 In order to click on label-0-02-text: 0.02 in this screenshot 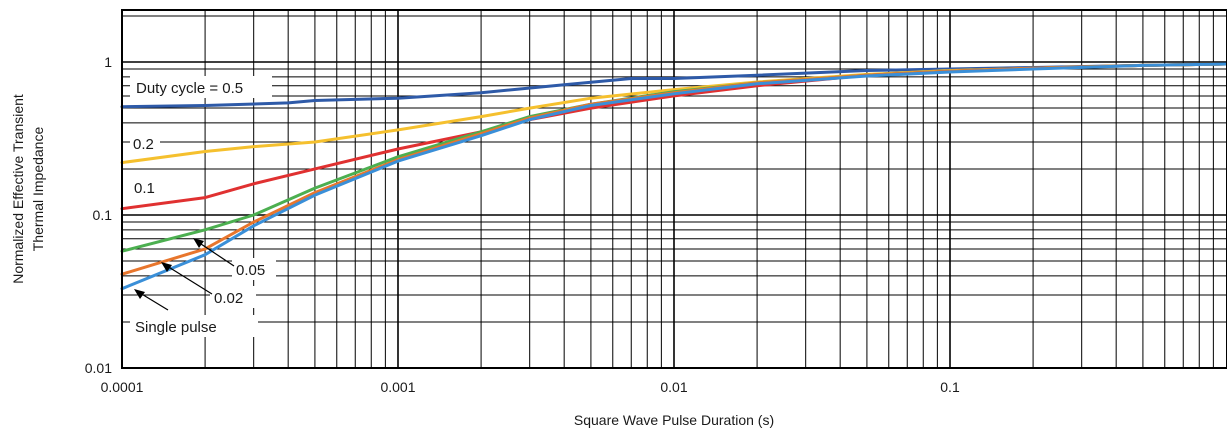, I will do `click(228, 298)`.